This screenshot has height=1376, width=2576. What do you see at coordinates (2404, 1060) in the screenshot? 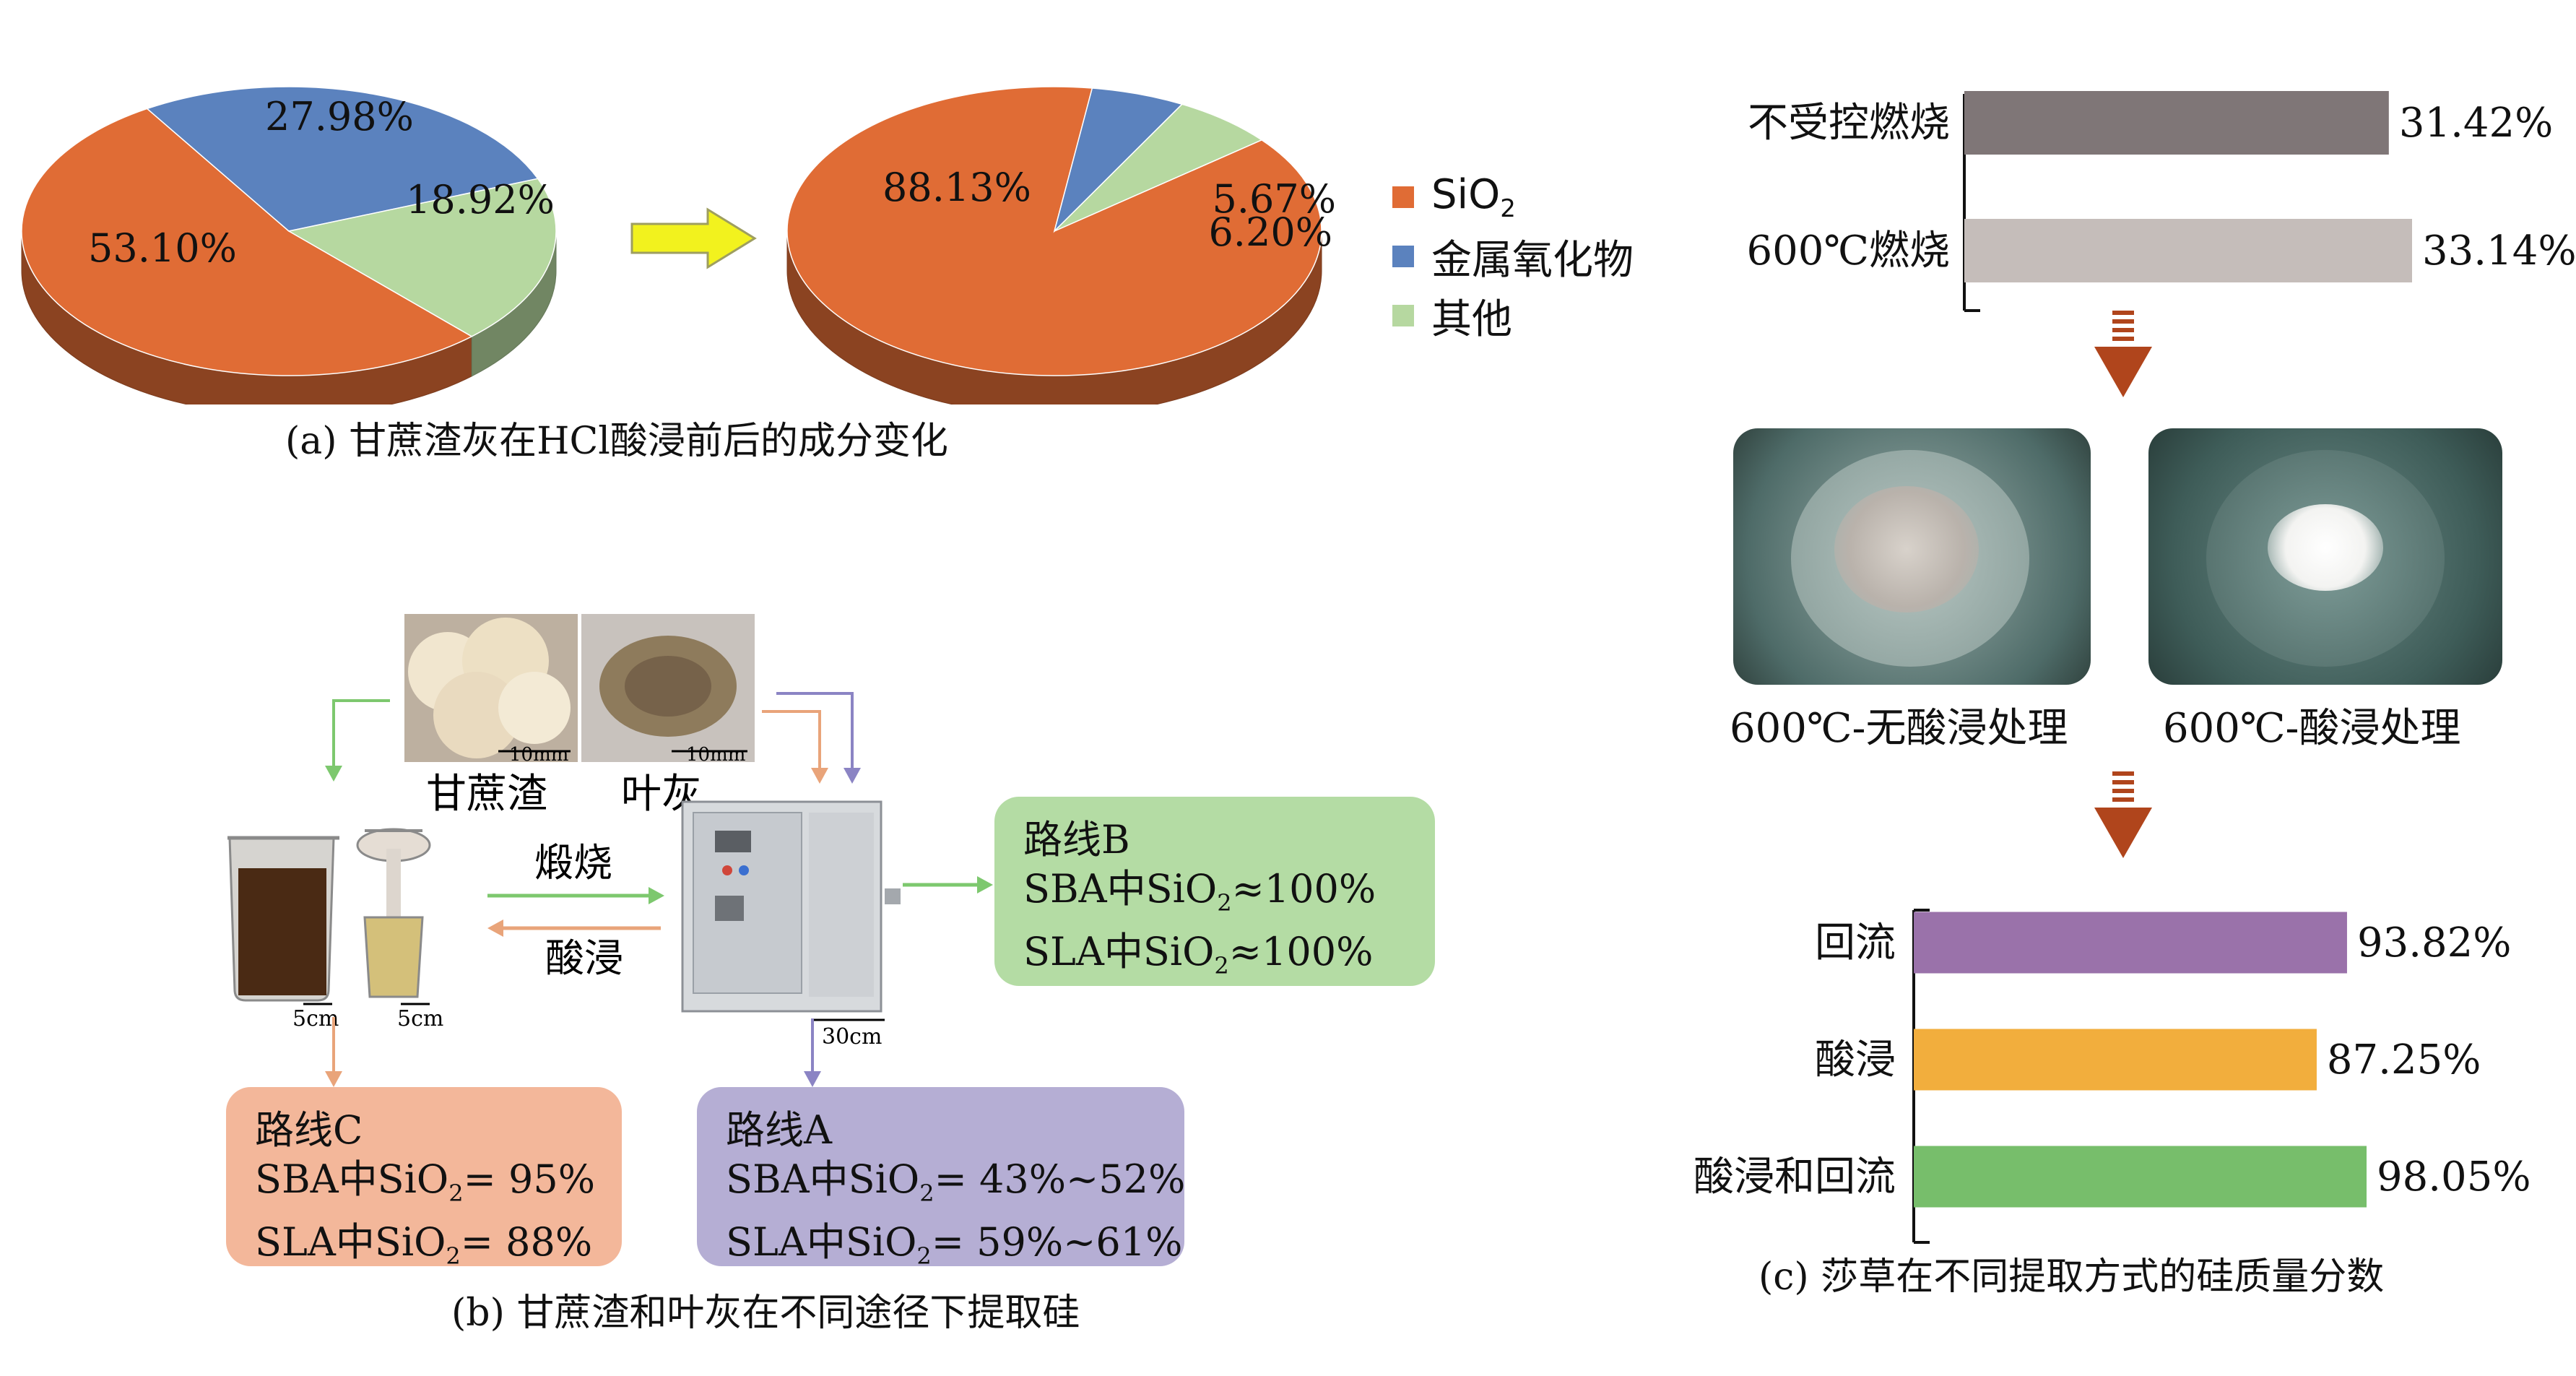
I see `bar-value-1: 87.25%` at bounding box center [2404, 1060].